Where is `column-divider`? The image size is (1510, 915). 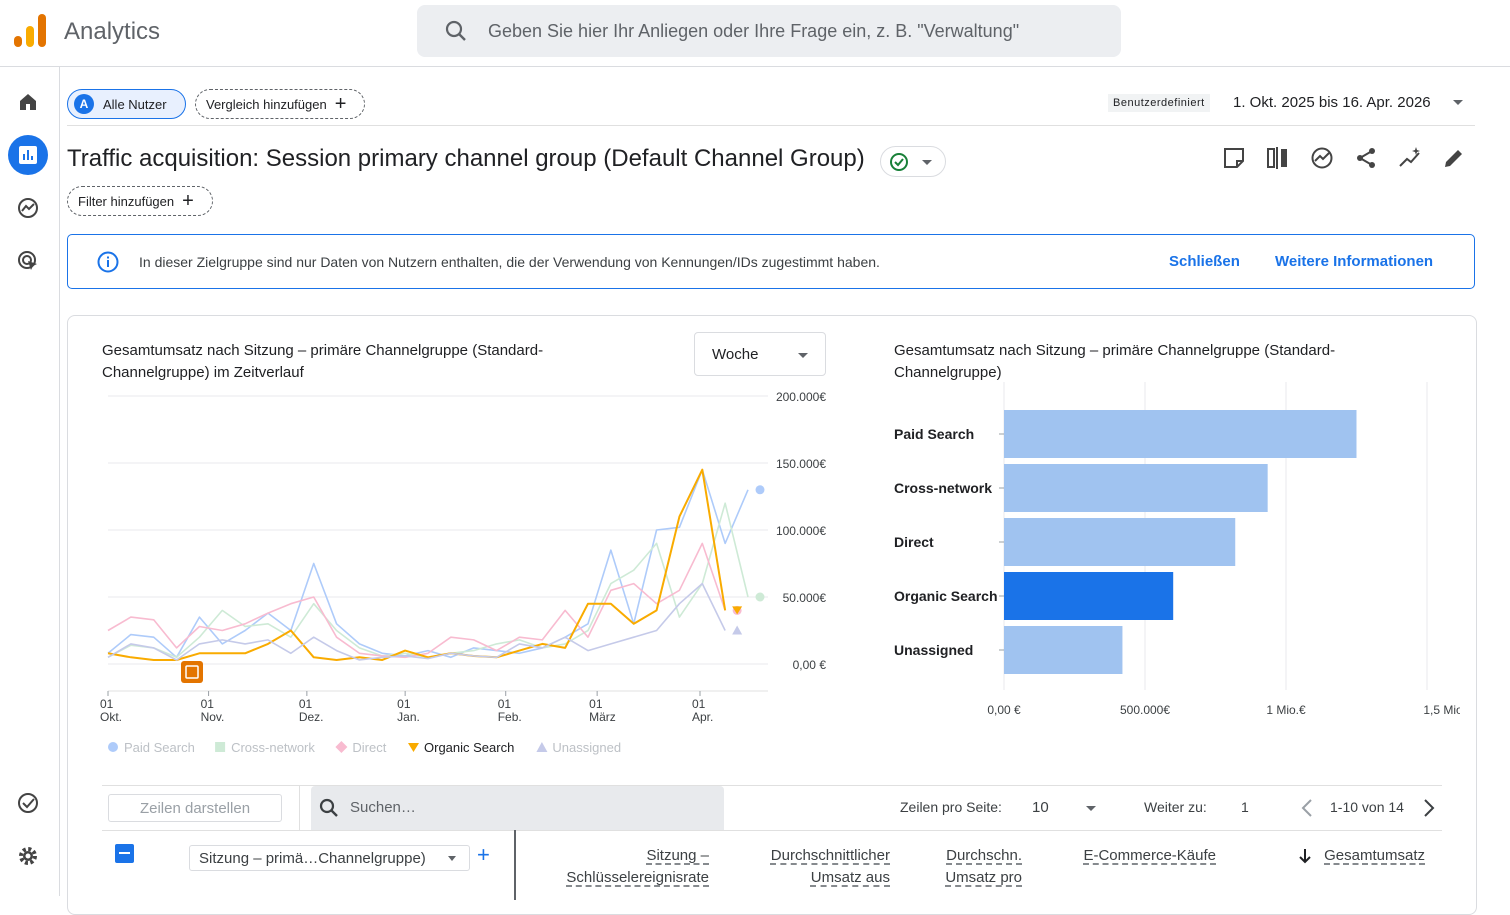 column-divider is located at coordinates (515, 865).